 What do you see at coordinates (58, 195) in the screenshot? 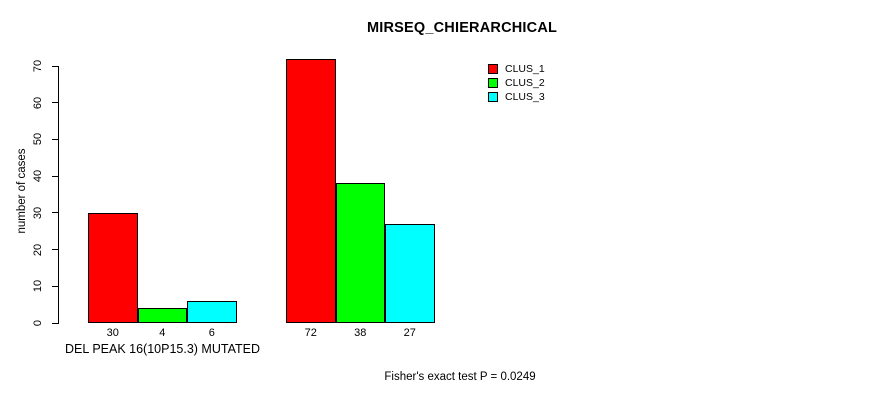
I see `y-axis-line` at bounding box center [58, 195].